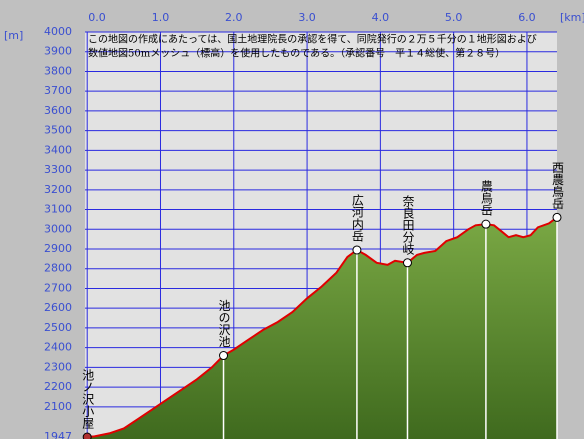  I want to click on y-tick-label: 2400, so click(58, 347).